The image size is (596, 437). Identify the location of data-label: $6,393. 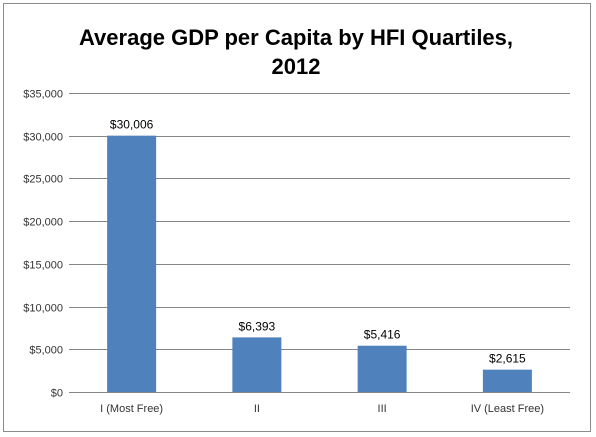
(257, 326).